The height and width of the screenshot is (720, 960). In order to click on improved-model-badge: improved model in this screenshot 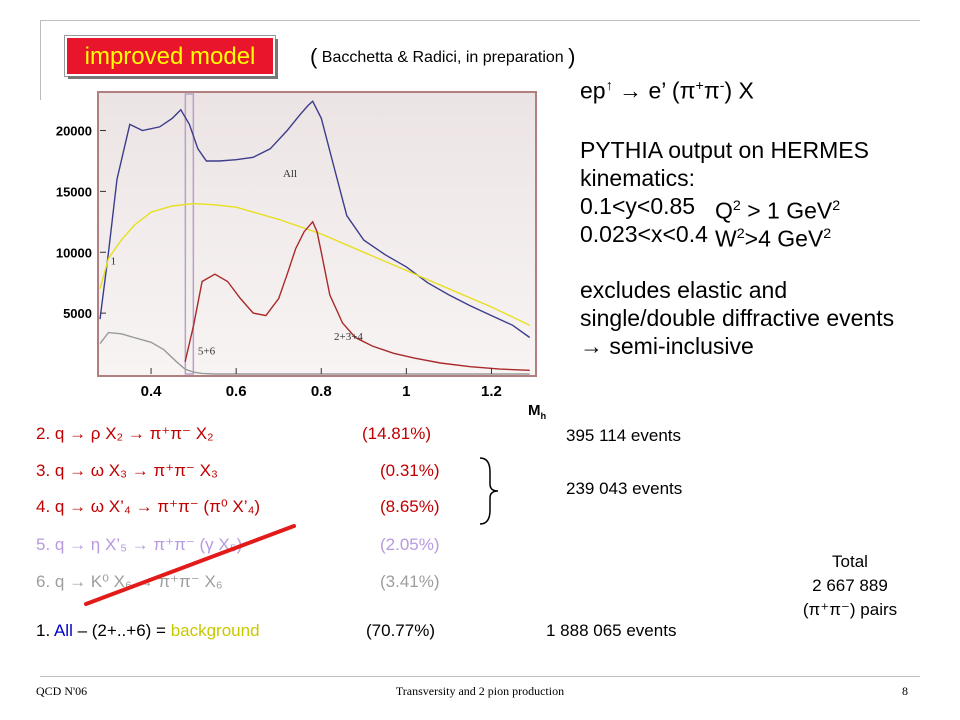, I will do `click(170, 56)`.